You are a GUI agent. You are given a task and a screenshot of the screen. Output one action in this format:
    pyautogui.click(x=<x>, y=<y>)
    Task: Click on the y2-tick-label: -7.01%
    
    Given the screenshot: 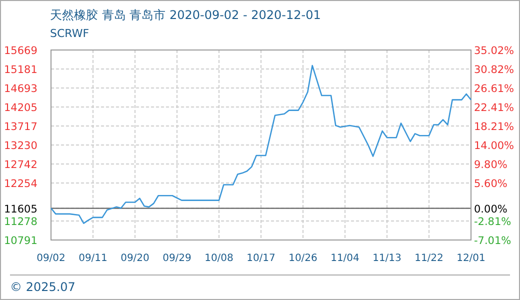 What is the action you would take?
    pyautogui.click(x=493, y=241)
    